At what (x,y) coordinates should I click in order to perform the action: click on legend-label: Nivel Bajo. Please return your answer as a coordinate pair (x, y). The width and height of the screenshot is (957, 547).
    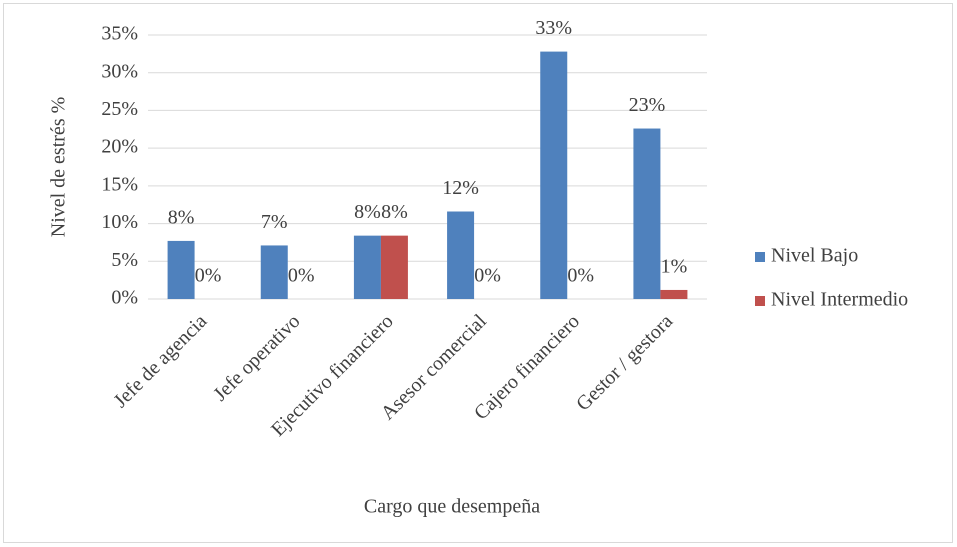
    Looking at the image, I should click on (814, 256).